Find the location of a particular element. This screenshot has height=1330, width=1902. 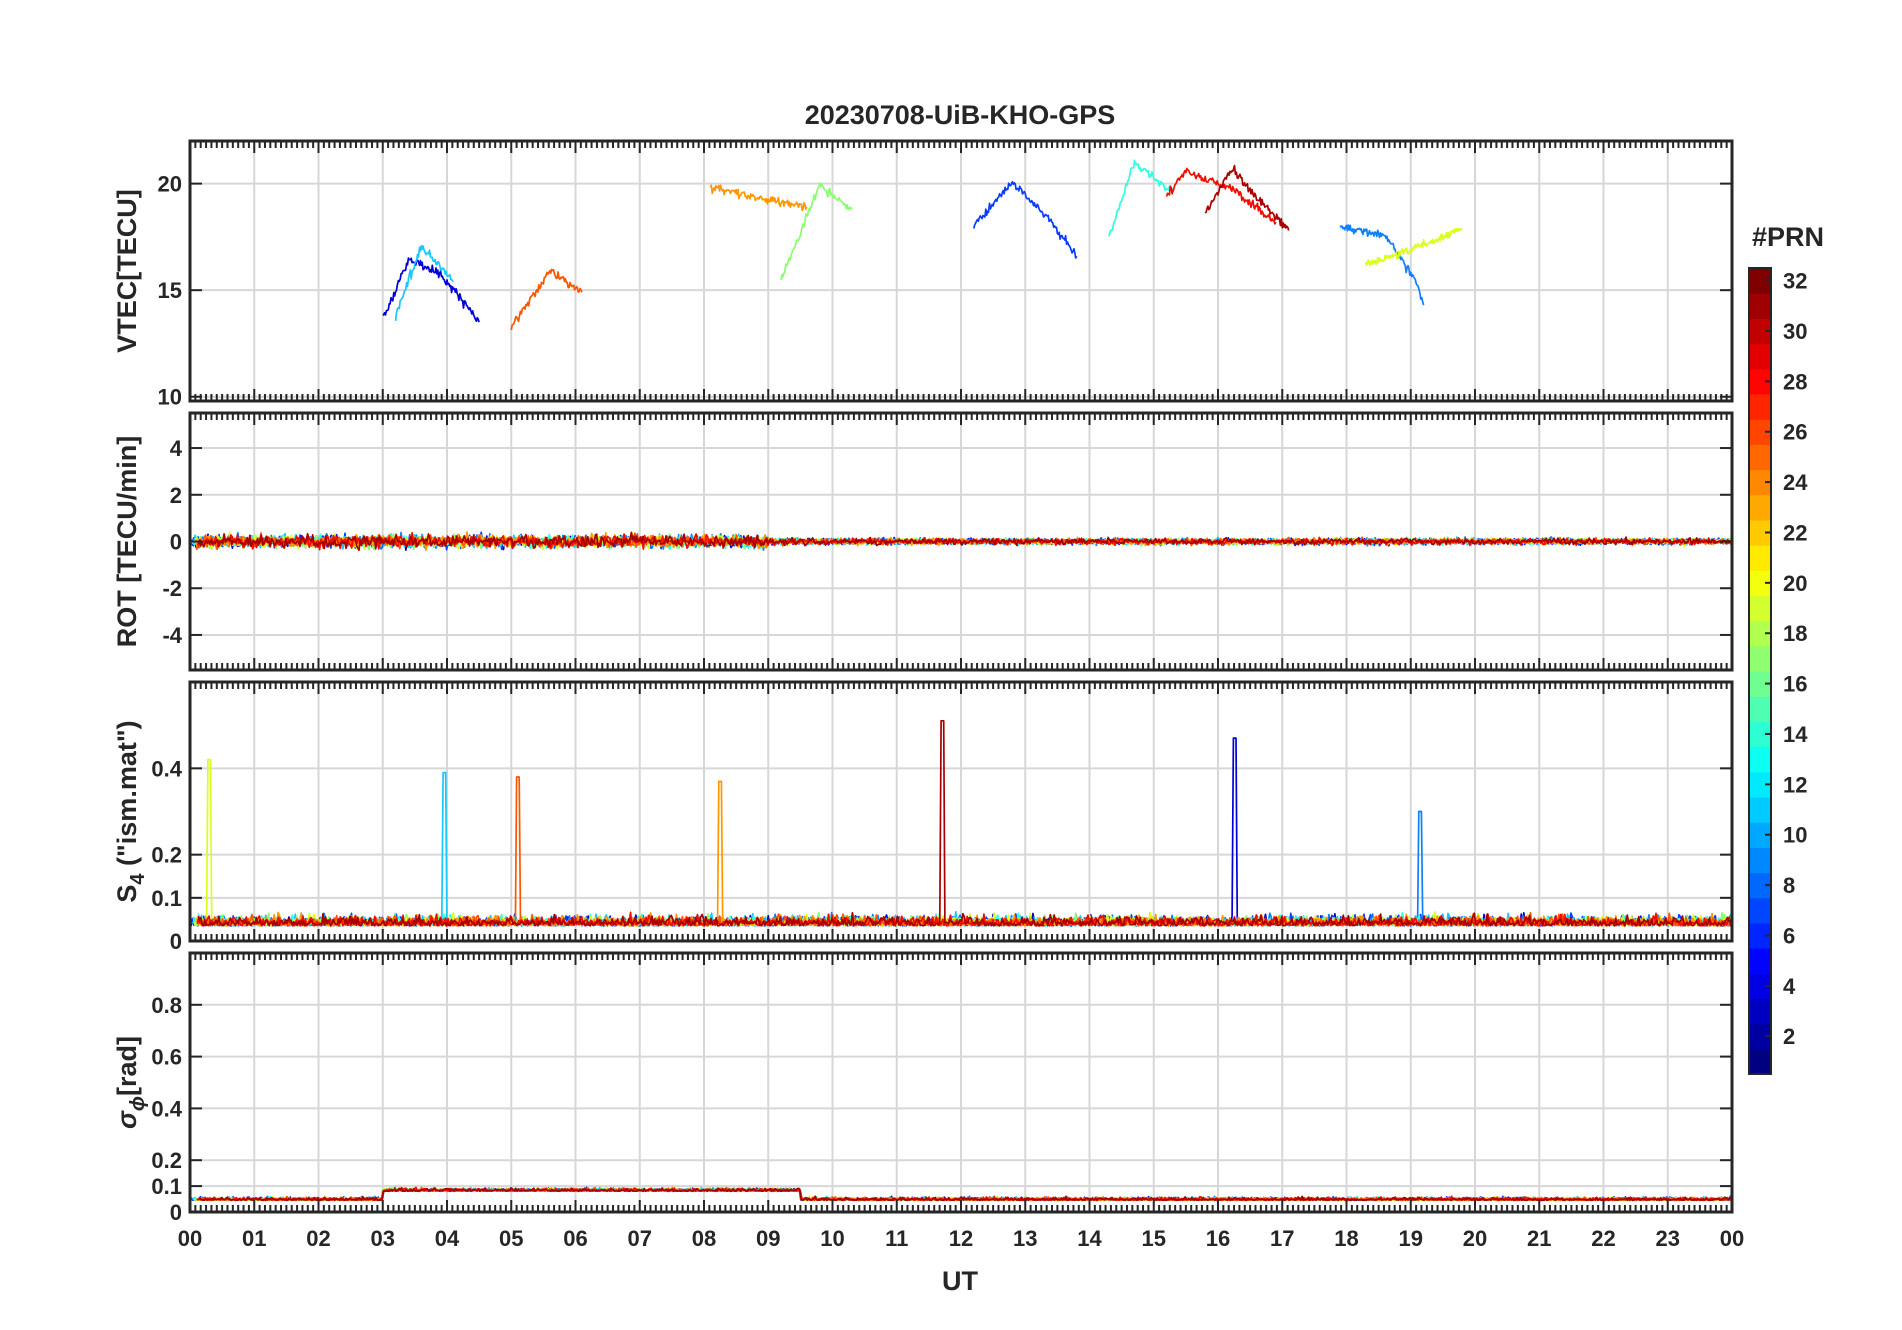

chart-title: 20230708-UiB-KHO-GPS is located at coordinates (960, 115).